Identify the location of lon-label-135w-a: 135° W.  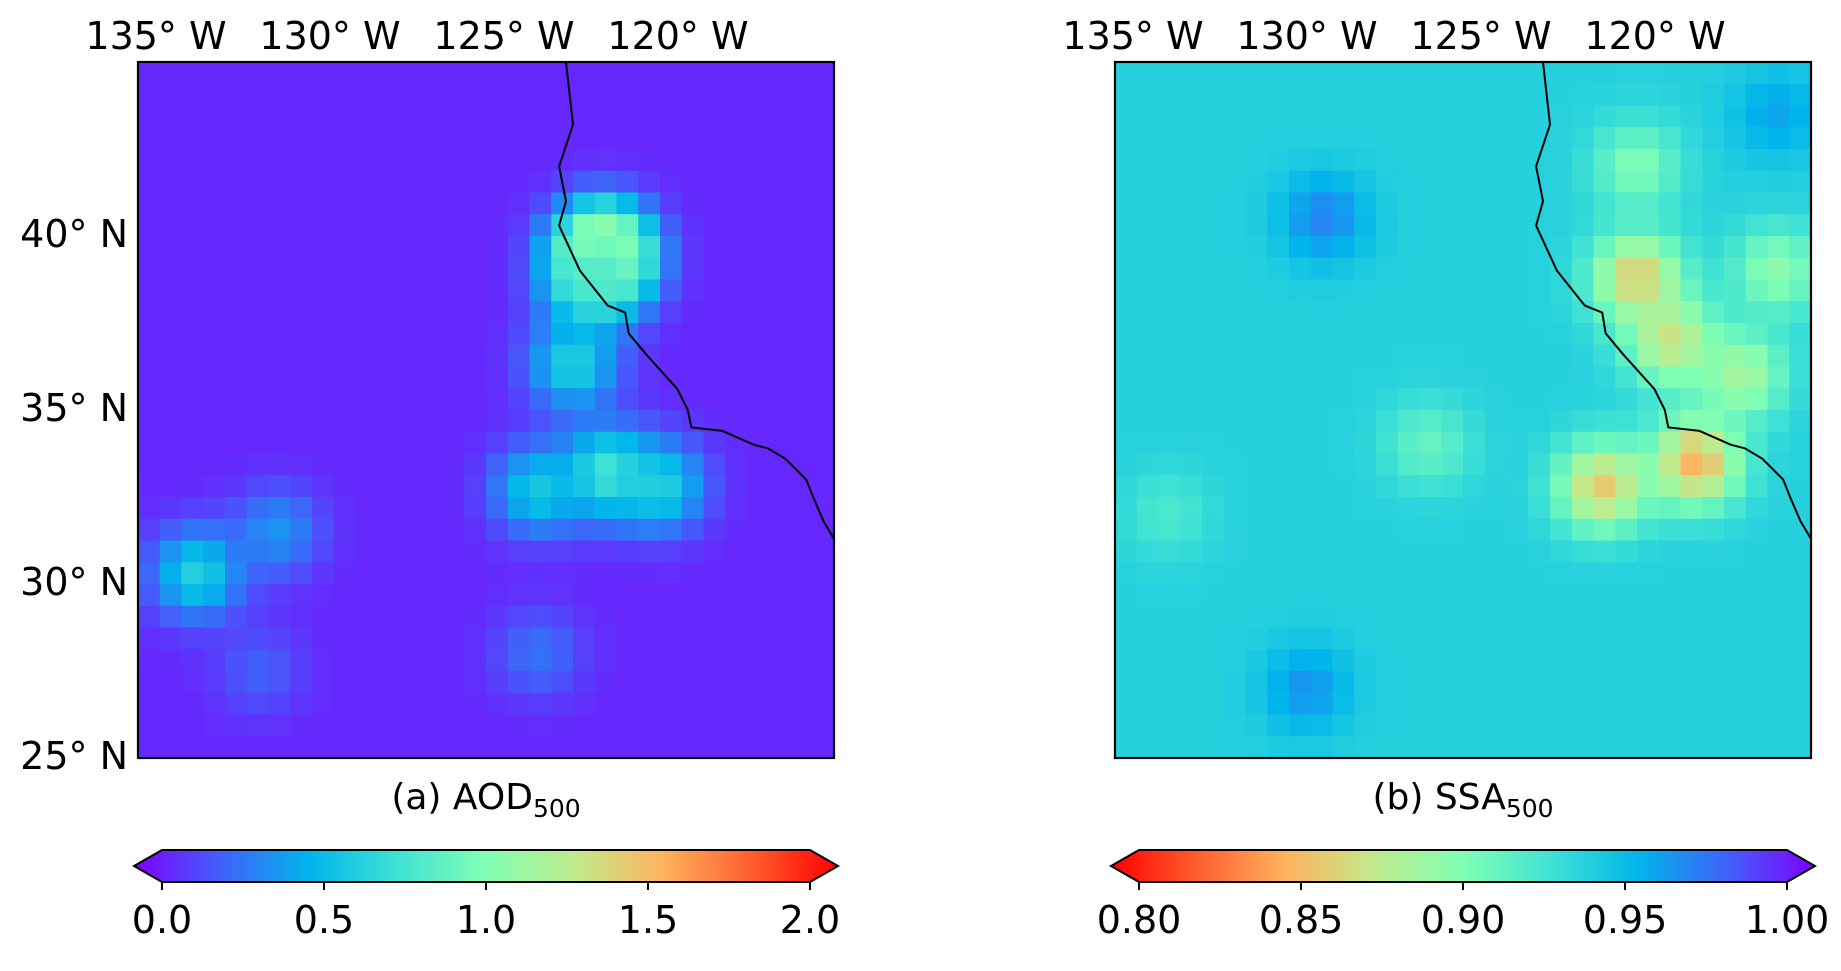
(155, 36).